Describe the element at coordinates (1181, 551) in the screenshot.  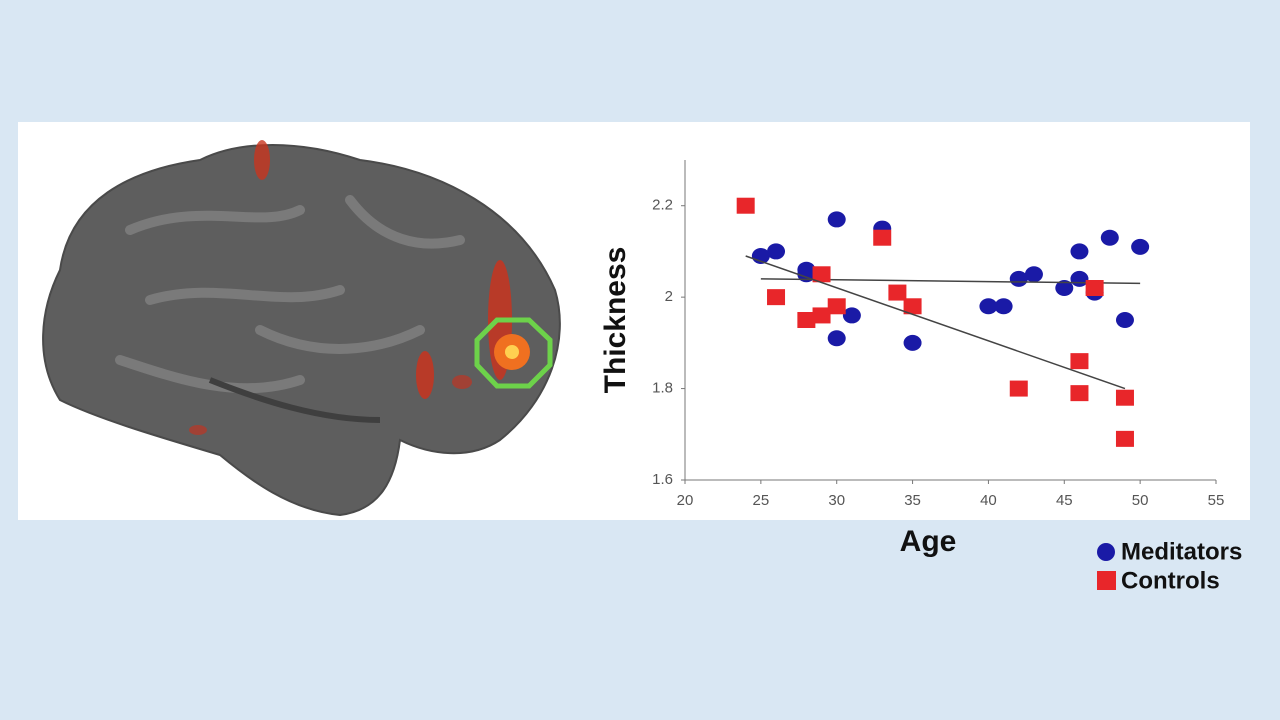
I see `legend-label: Meditators` at that location.